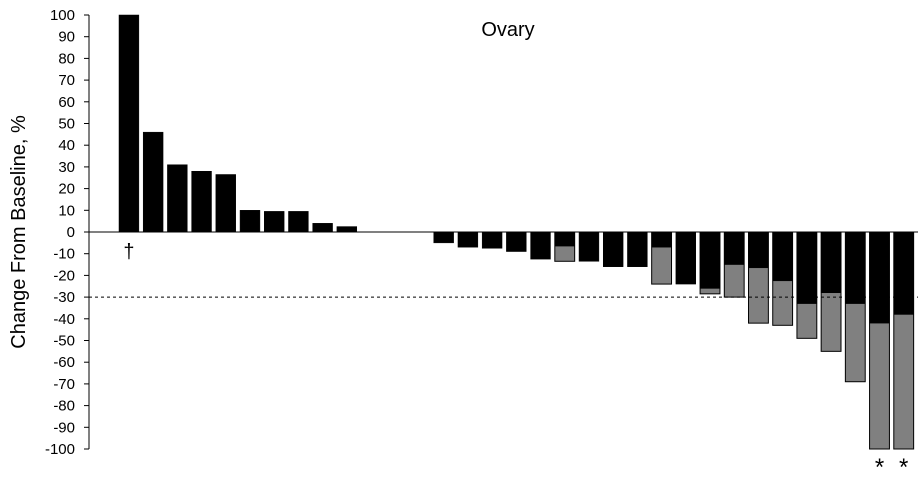  I want to click on y-tick-label: 50, so click(66, 124).